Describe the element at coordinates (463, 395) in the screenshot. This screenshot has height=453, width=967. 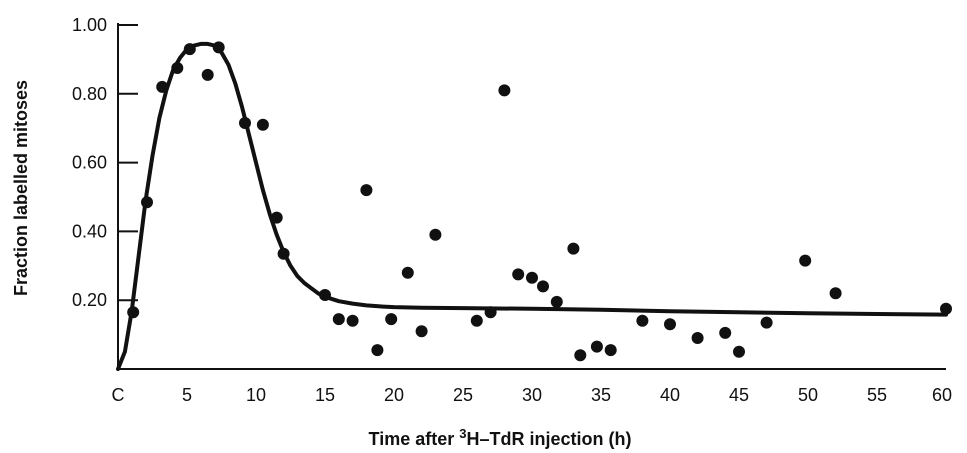
I see `x-tick-label: 25` at that location.